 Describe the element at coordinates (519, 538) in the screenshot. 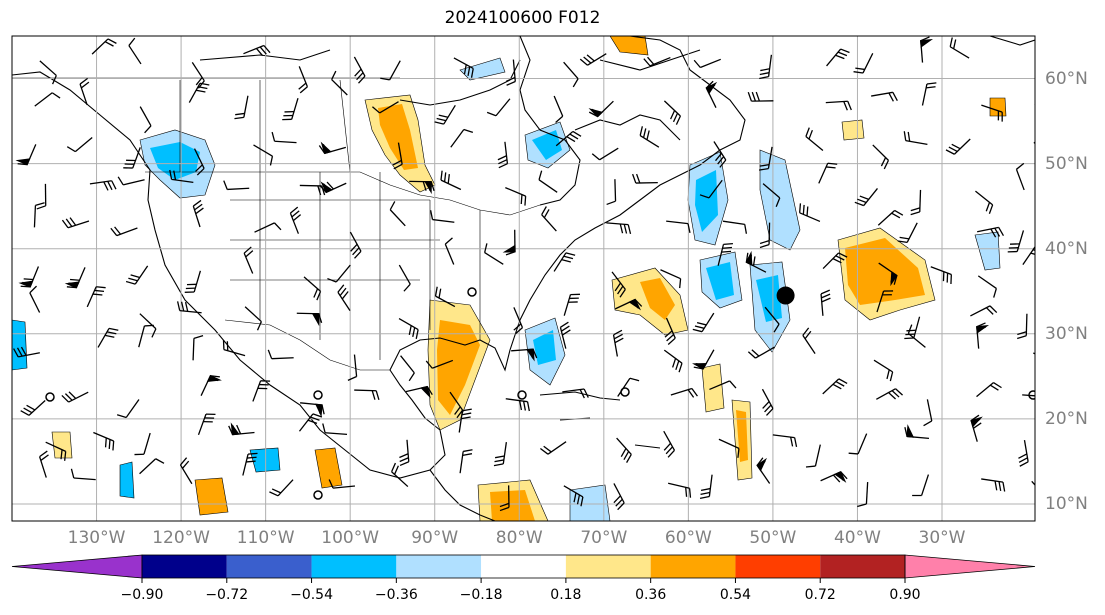

I see `longitude-label: 80°W` at that location.